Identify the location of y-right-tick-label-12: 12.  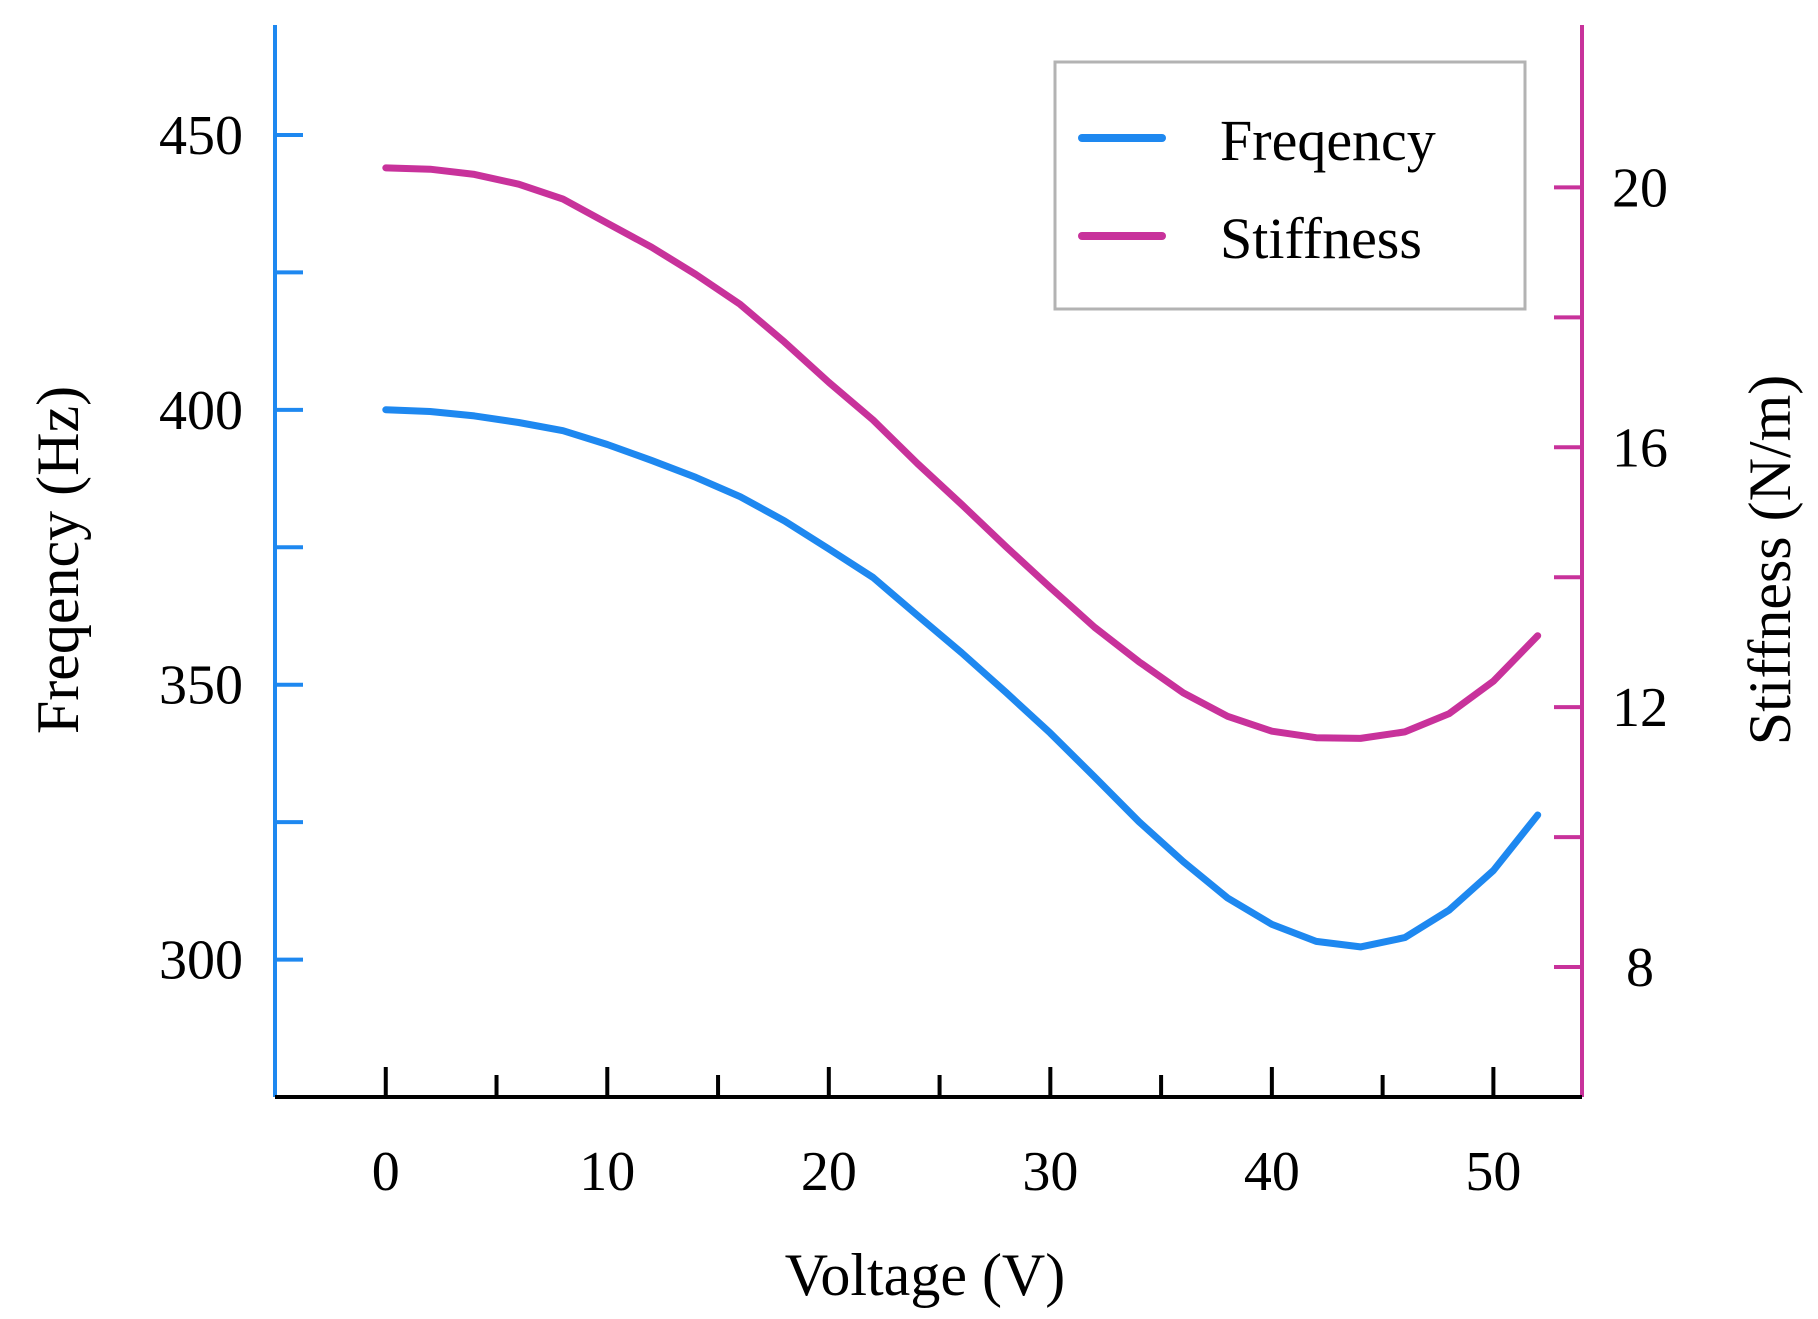
(1640, 708).